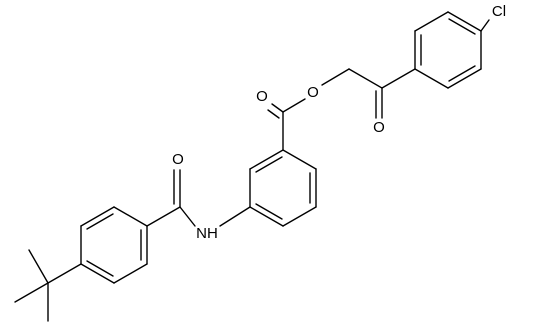 The width and height of the screenshot is (533, 327). I want to click on atom-label: NH, so click(207, 233).